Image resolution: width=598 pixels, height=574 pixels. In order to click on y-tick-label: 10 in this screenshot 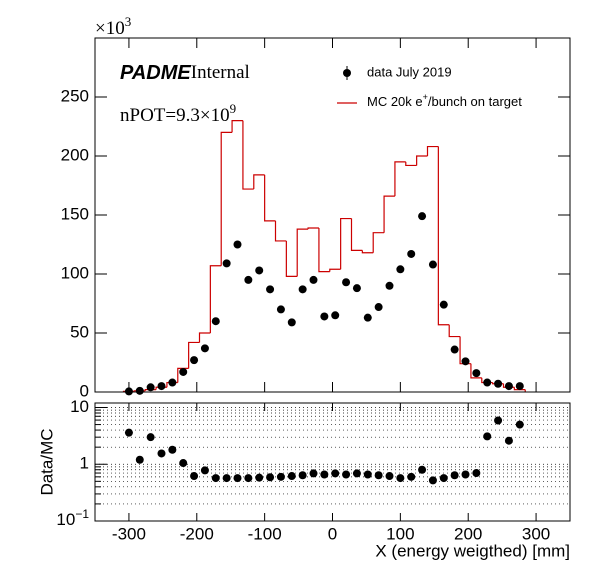, I will do `click(79, 406)`.